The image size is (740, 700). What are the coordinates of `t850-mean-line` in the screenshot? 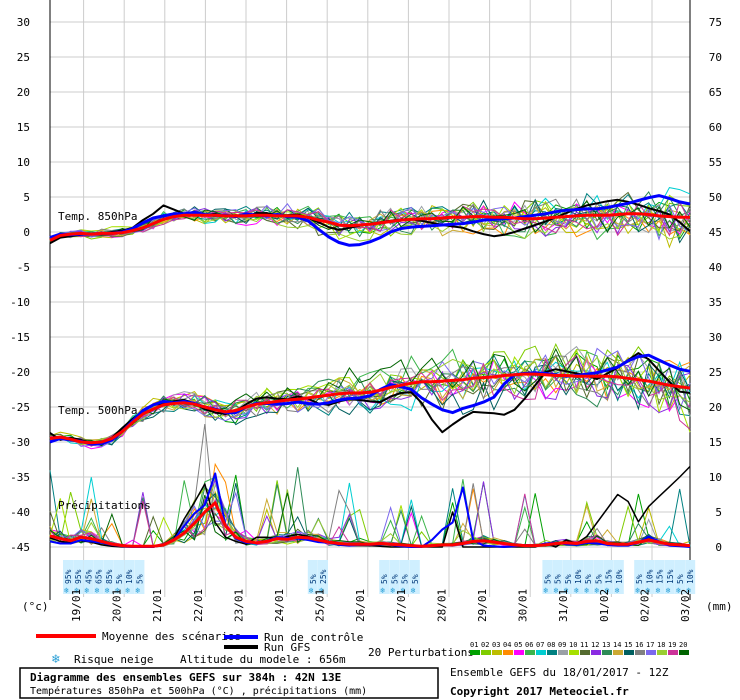 It's located at (369, 227).